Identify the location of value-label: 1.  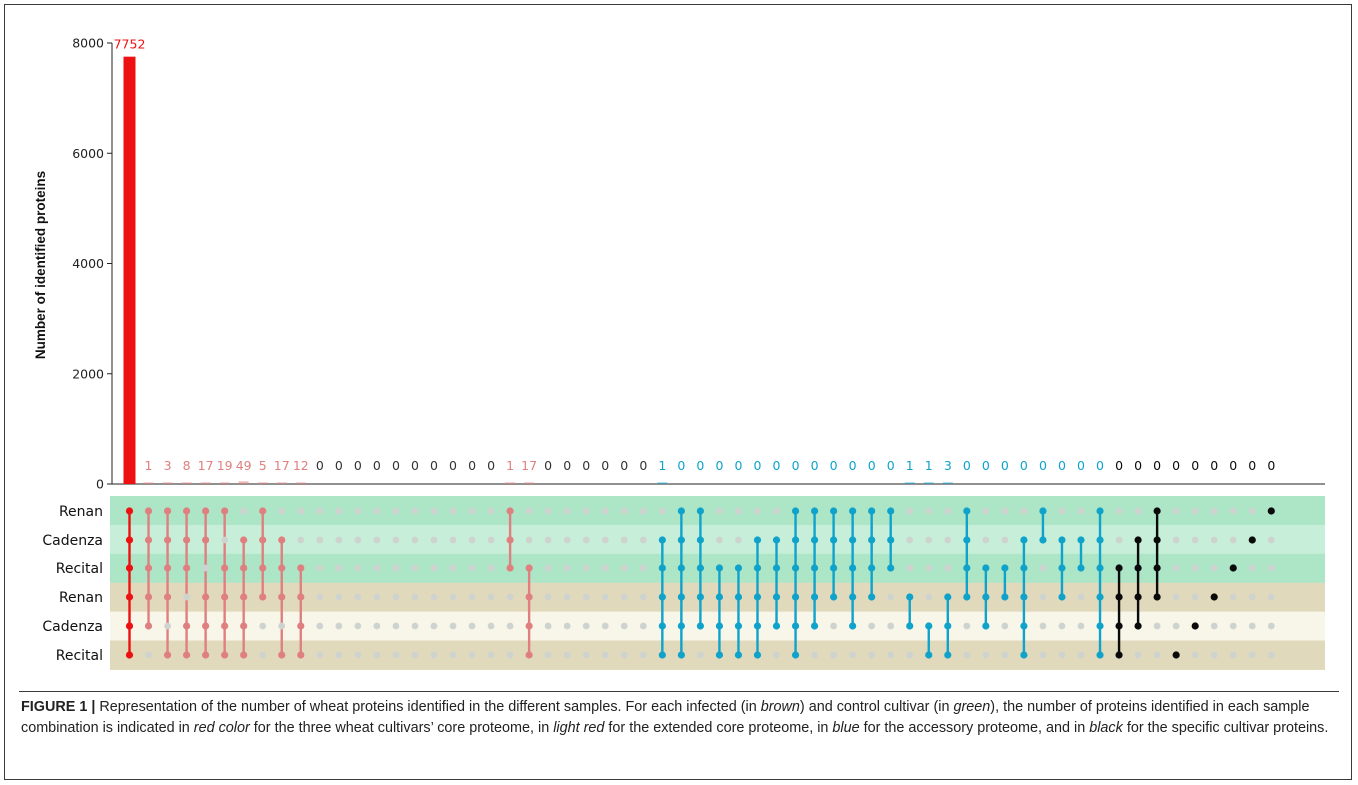
(662, 465).